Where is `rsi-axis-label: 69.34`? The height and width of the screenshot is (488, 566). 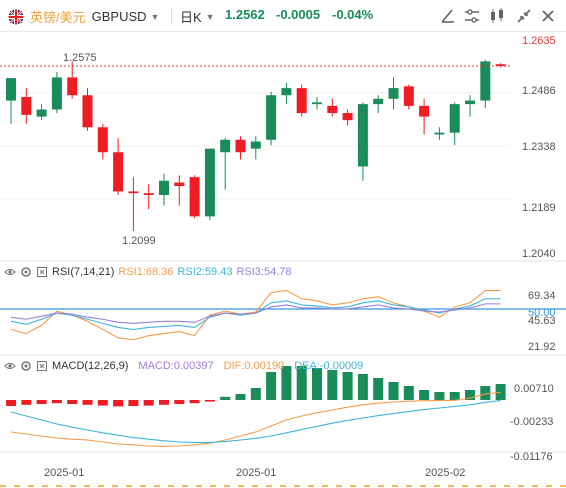 rsi-axis-label: 69.34 is located at coordinates (542, 296).